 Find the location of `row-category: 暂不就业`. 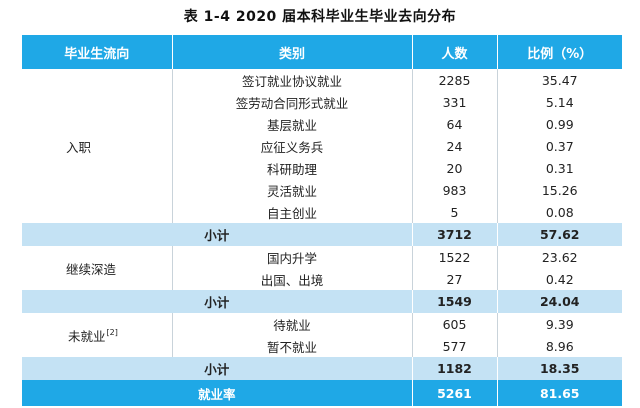

row-category: 暂不就业 is located at coordinates (291, 346).